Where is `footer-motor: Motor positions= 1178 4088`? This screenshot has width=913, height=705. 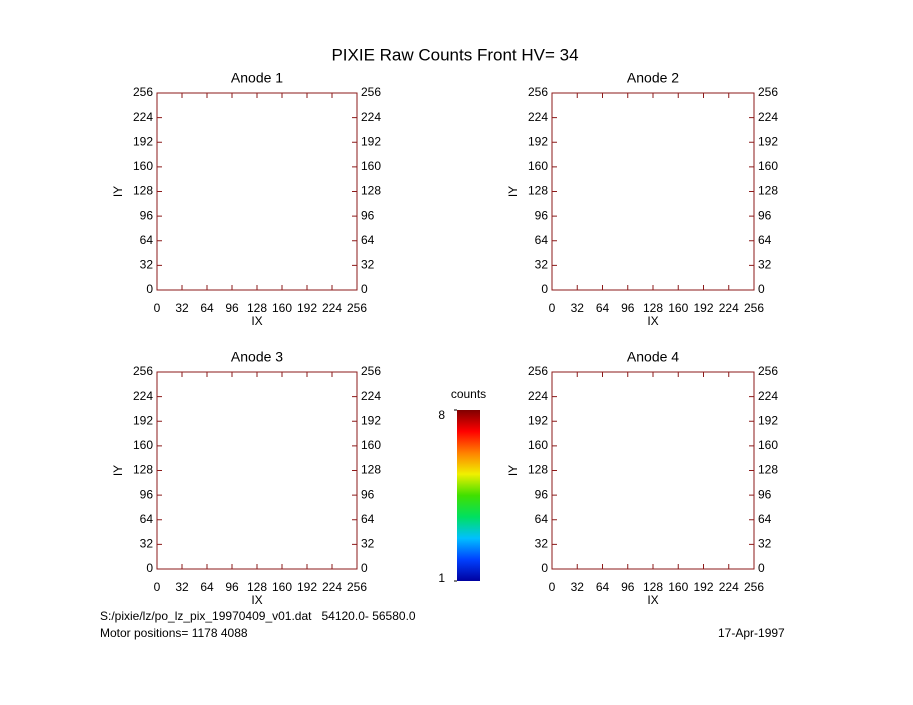 footer-motor: Motor positions= 1178 4088 is located at coordinates (174, 633).